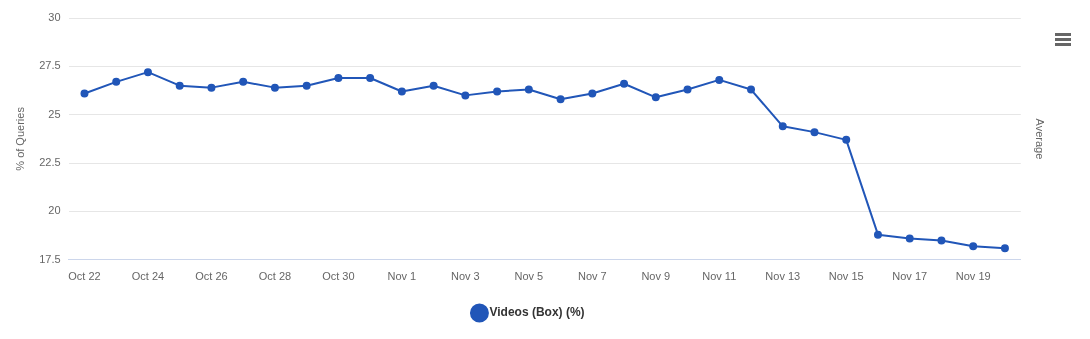  What do you see at coordinates (148, 276) in the screenshot?
I see `x-tick-label: Oct 24` at bounding box center [148, 276].